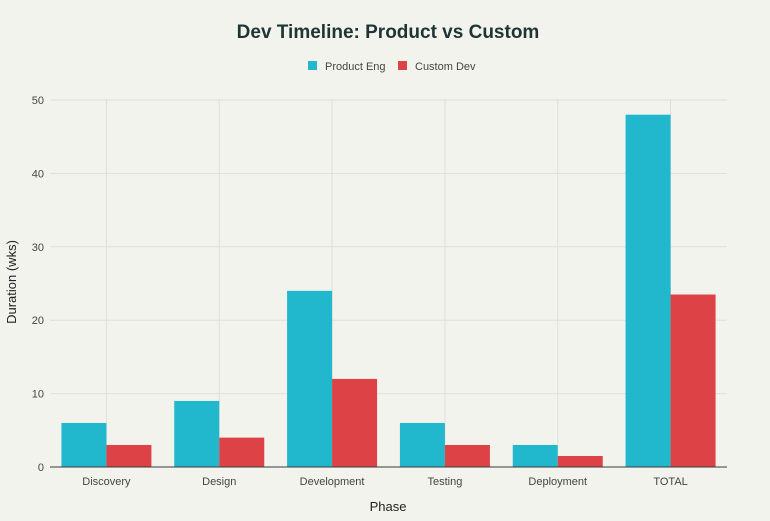 The width and height of the screenshot is (770, 521). I want to click on x-tick-label: TOTAL, so click(670, 482).